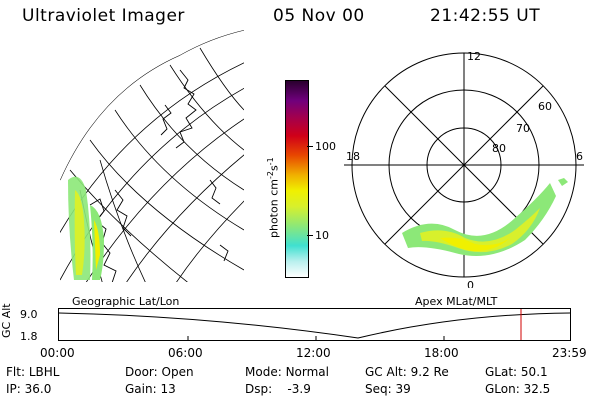  Describe the element at coordinates (388, 389) in the screenshot. I see `status-seq: Seq: 39` at that location.